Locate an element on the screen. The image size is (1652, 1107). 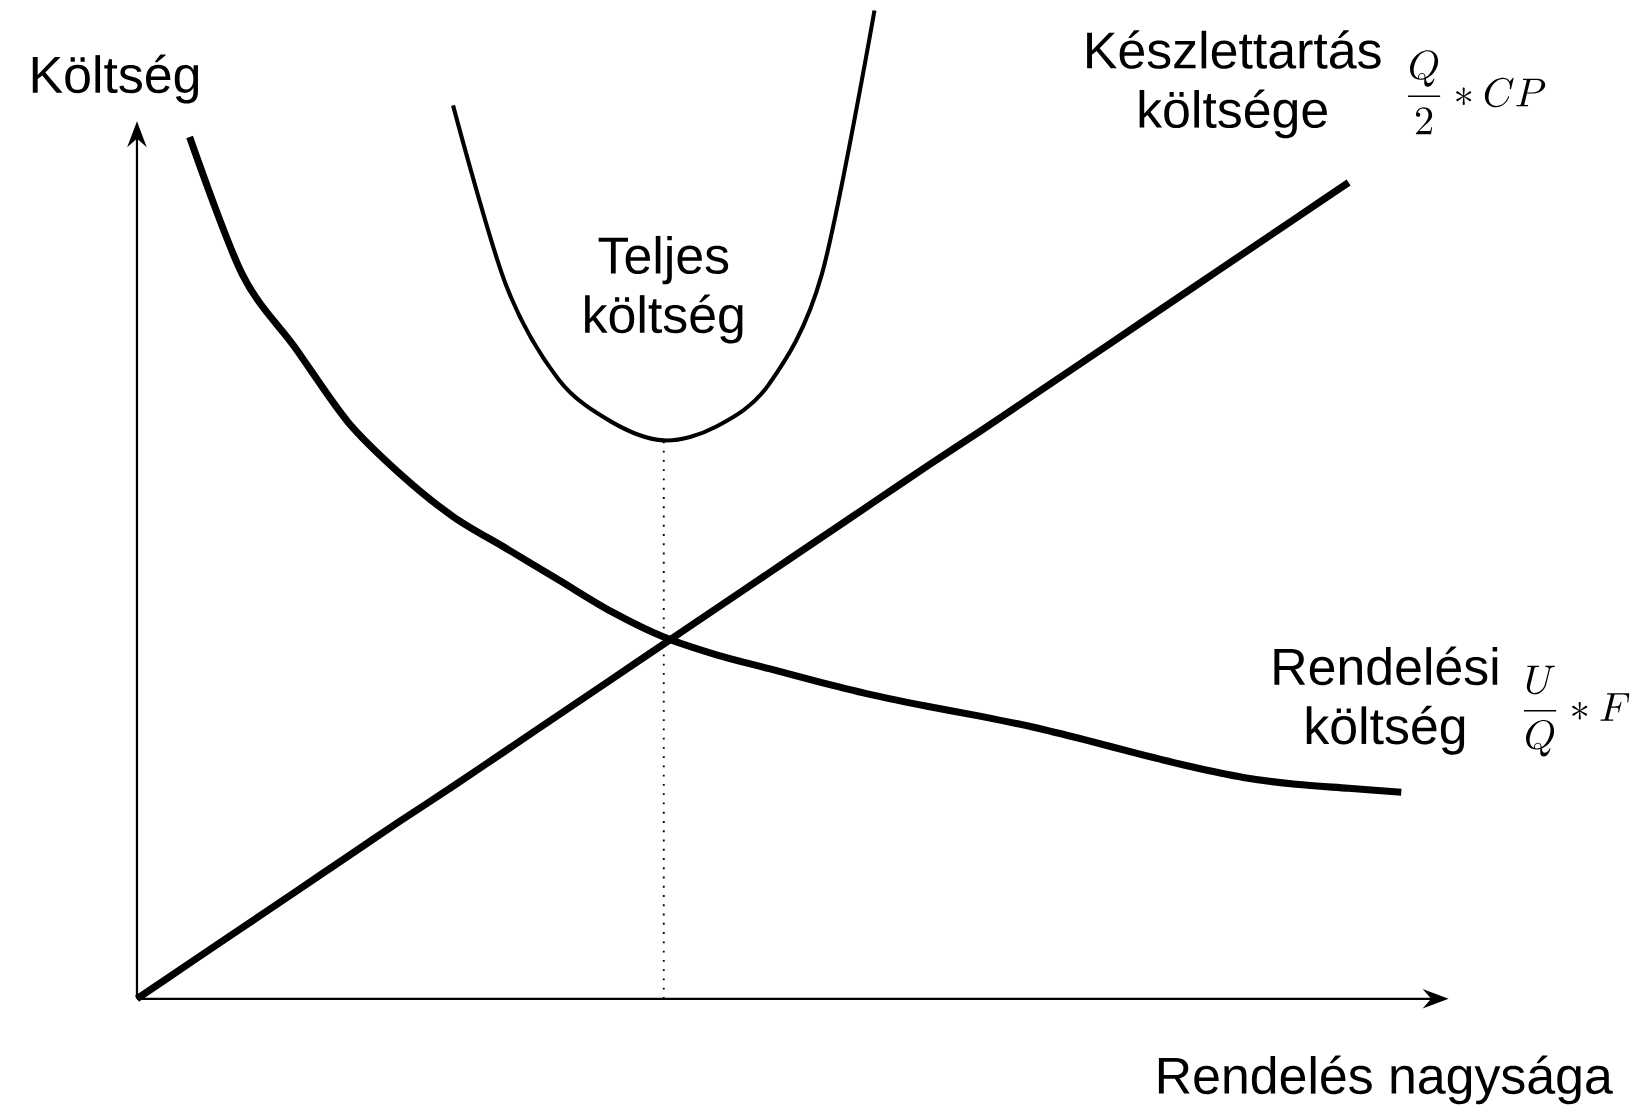
series-label: Készlettartás költsége is located at coordinates (1234, 84).